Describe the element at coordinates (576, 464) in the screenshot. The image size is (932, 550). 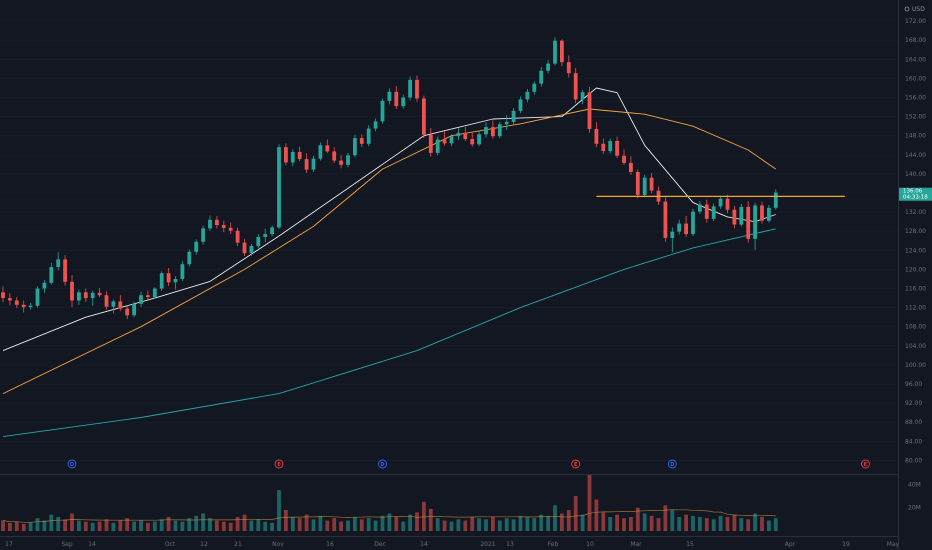
I see `earnings-marker: E` at that location.